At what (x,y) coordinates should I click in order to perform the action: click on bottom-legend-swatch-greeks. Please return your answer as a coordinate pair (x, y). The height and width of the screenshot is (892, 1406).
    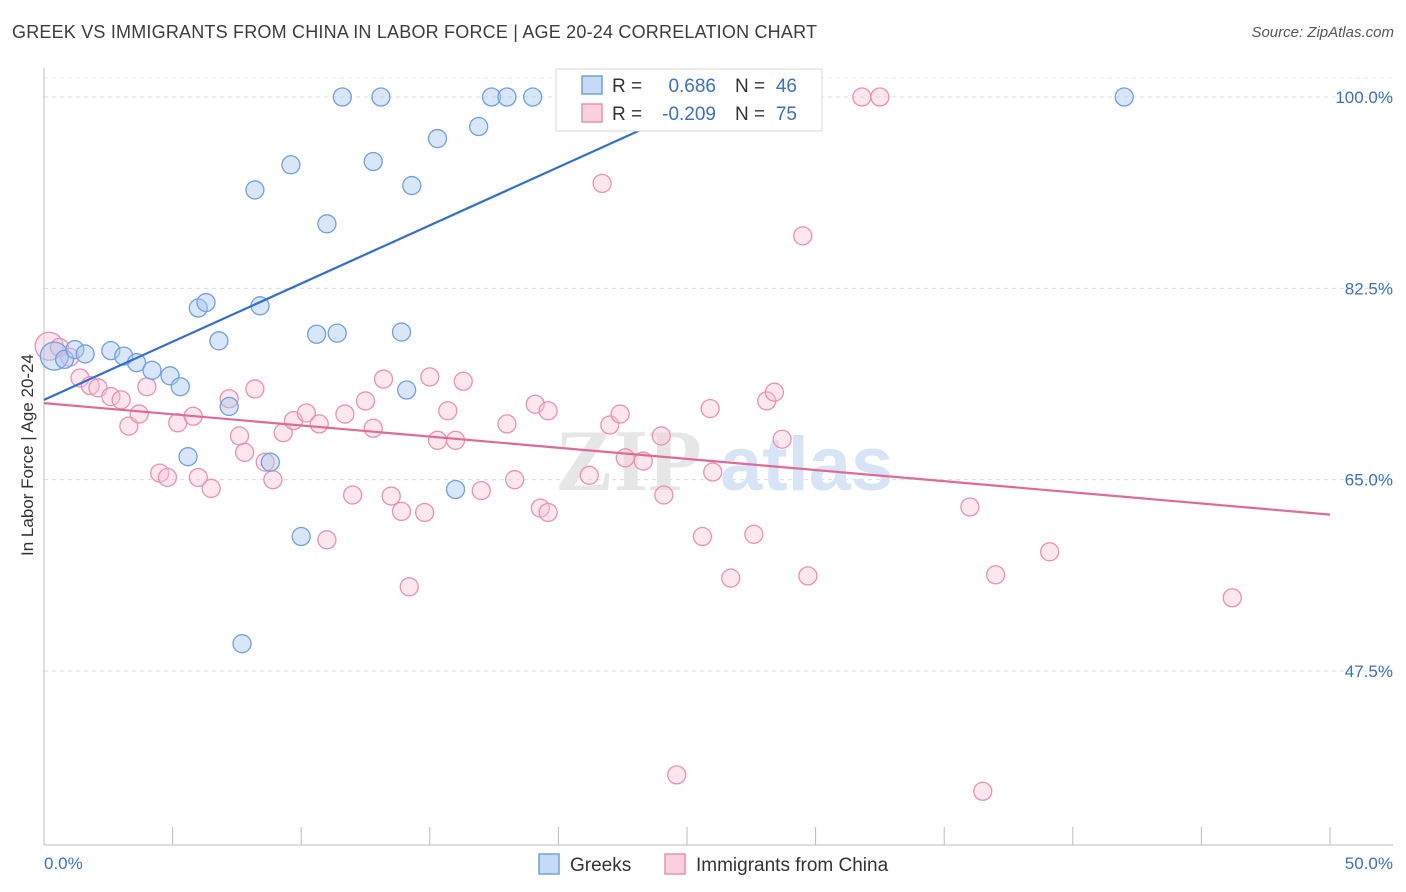
    Looking at the image, I should click on (549, 864).